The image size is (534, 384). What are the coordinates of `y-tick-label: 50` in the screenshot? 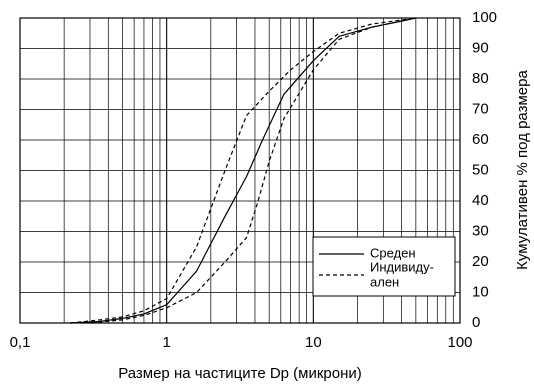 It's located at (480, 169).